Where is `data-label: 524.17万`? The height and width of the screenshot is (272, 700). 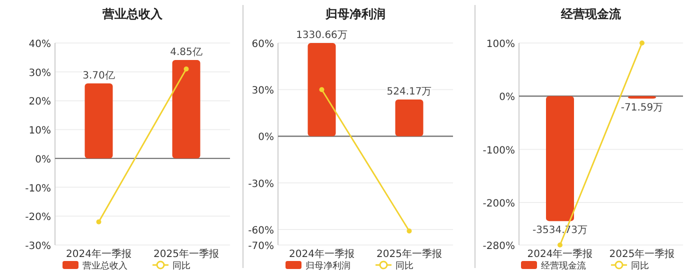
data-label: 524.17万 is located at coordinates (409, 92).